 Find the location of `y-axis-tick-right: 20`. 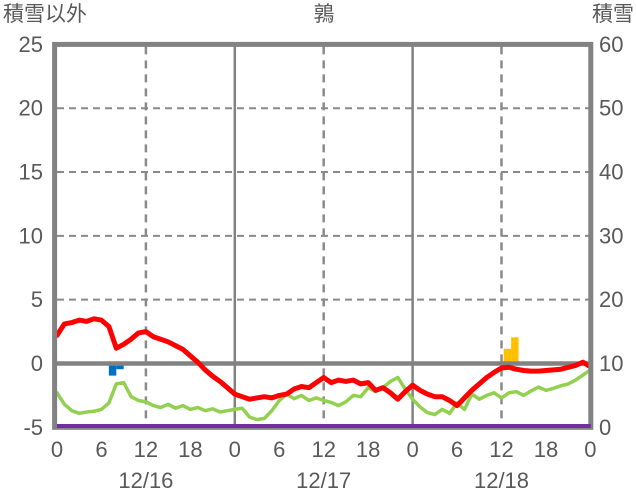

y-axis-tick-right: 20 is located at coordinates (611, 299).